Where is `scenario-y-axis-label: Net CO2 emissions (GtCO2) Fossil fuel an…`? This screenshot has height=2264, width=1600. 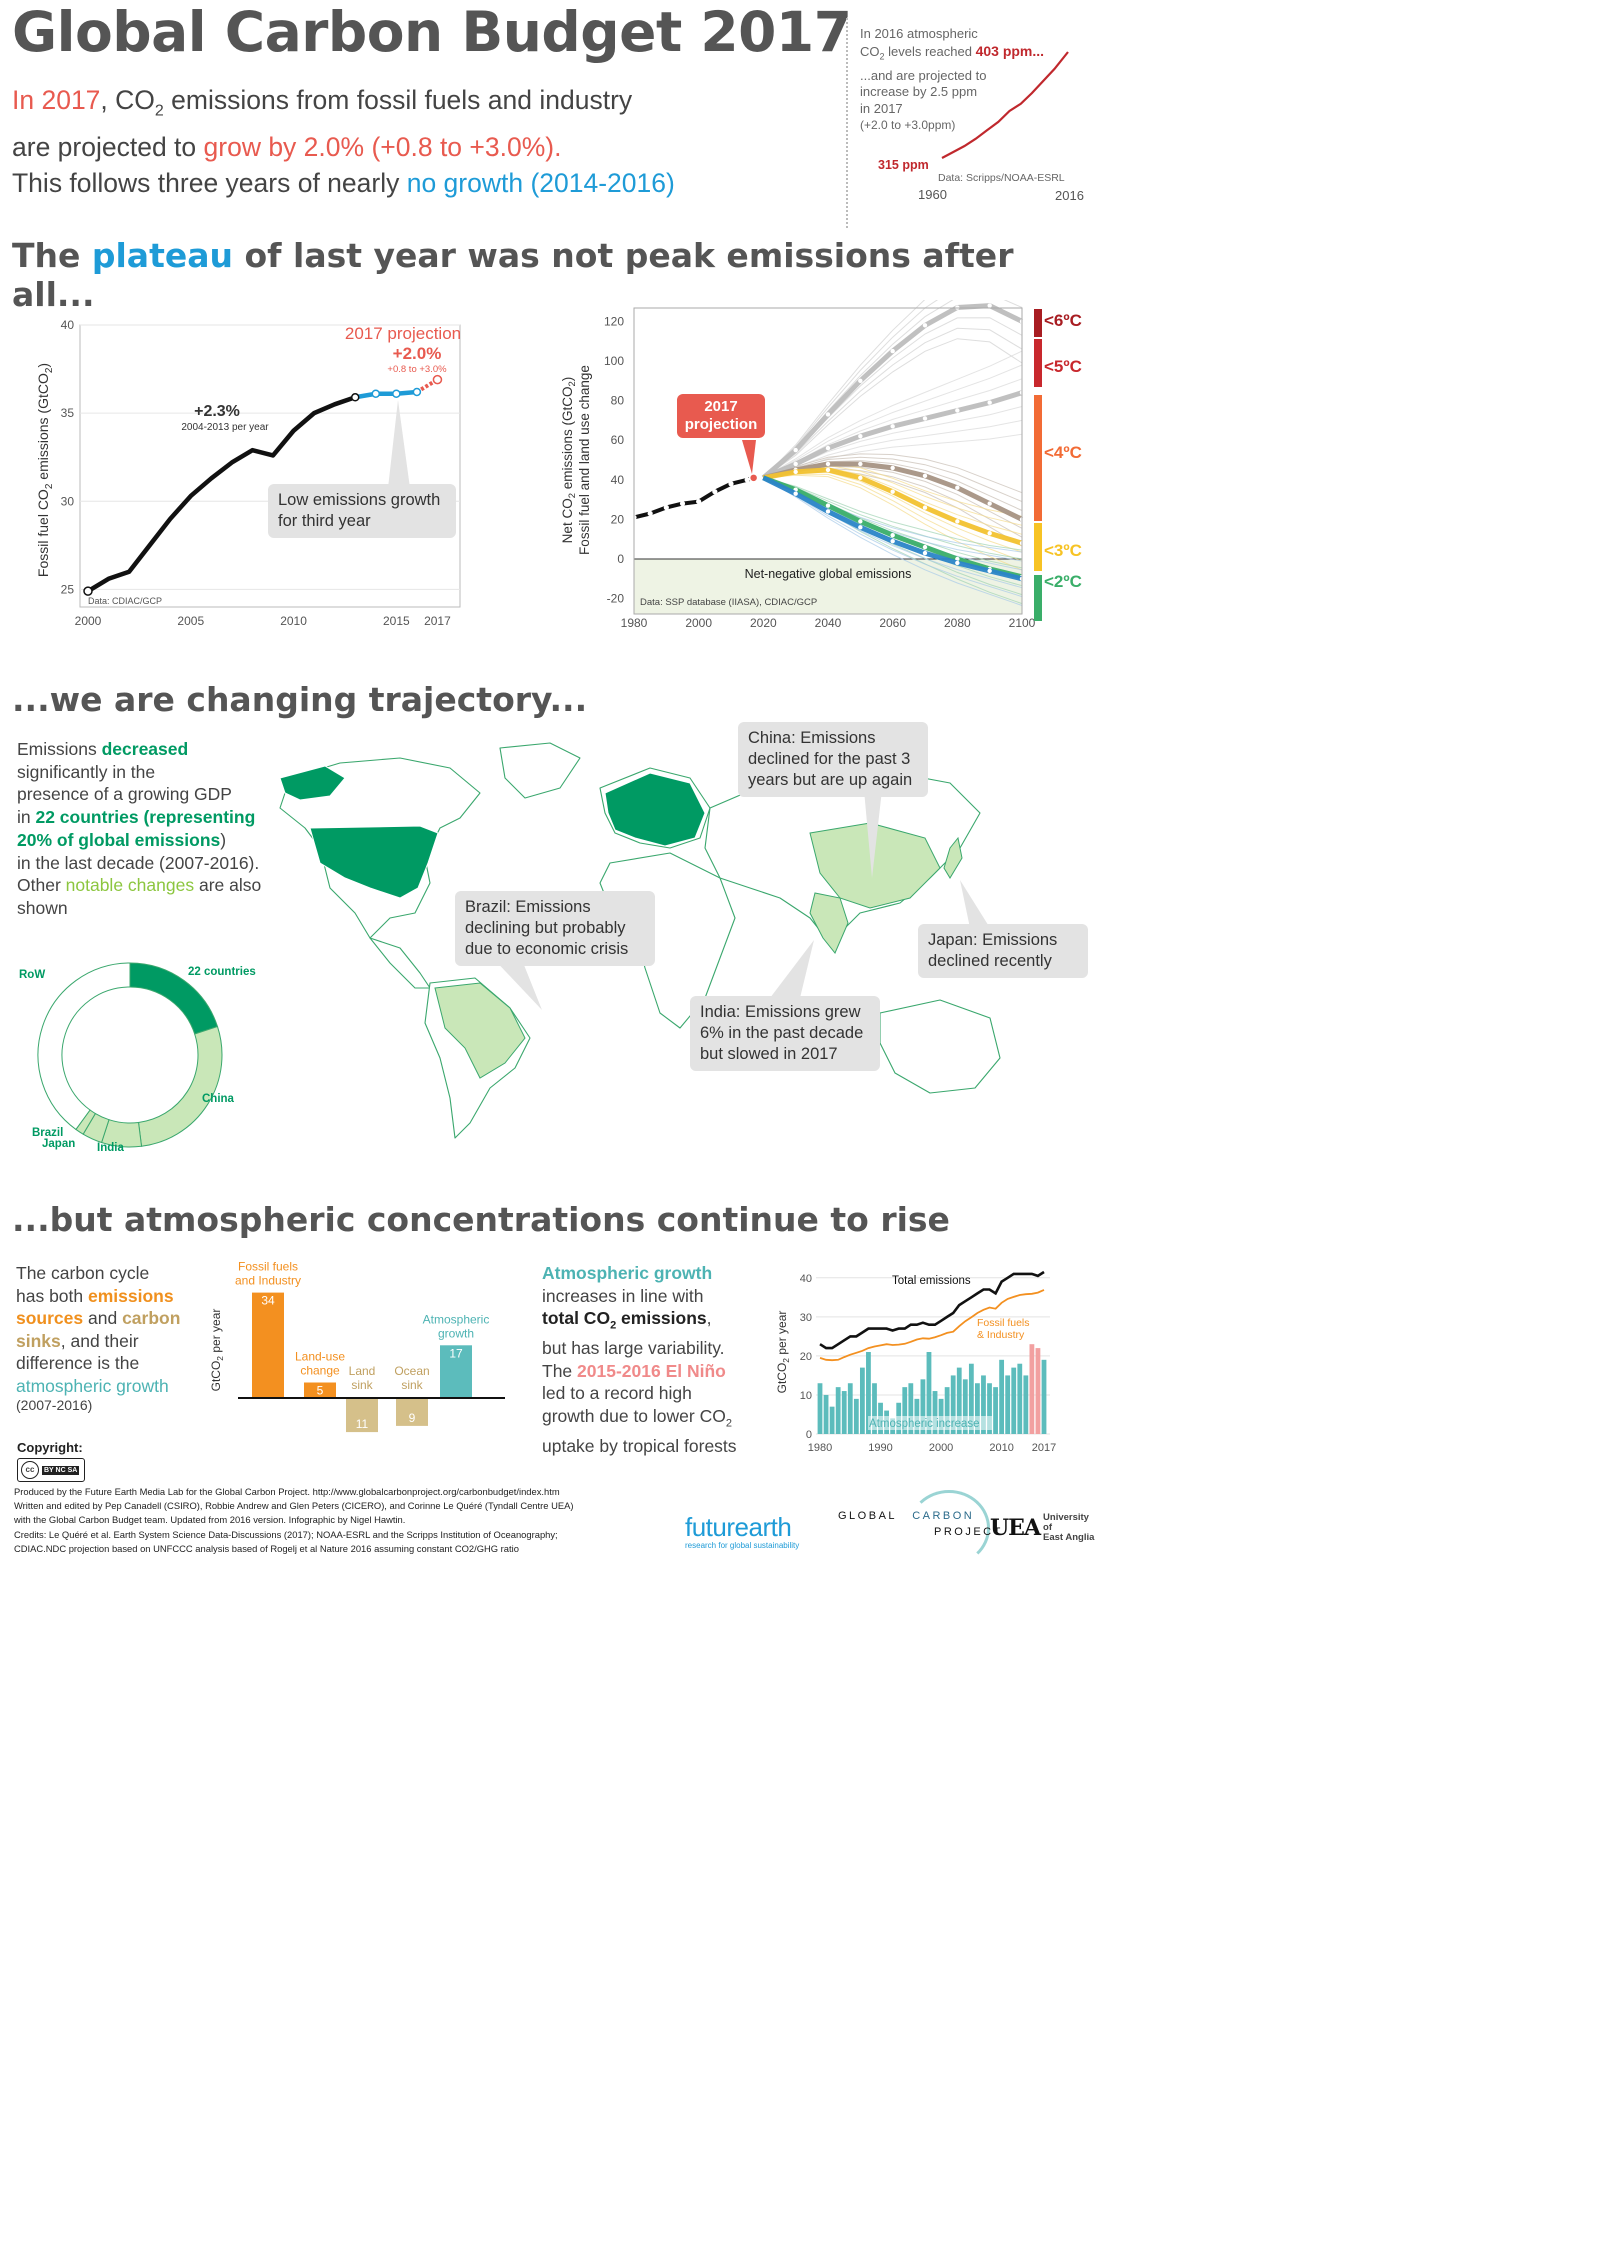
scenario-y-axis-label: Net CO2 emissions (GtCO2) Fossil fuel an… is located at coordinates (576, 460).